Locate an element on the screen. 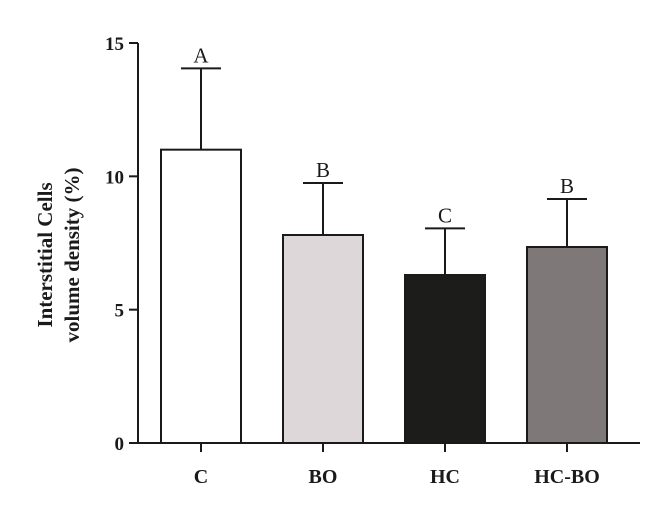  category-label-3: HC-BO is located at coordinates (567, 477).